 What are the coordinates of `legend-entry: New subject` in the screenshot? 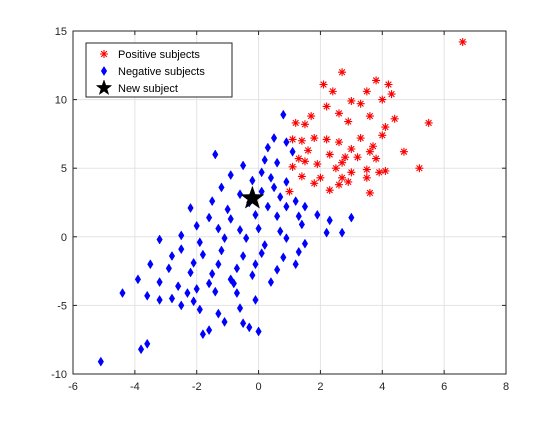 It's located at (136, 87).